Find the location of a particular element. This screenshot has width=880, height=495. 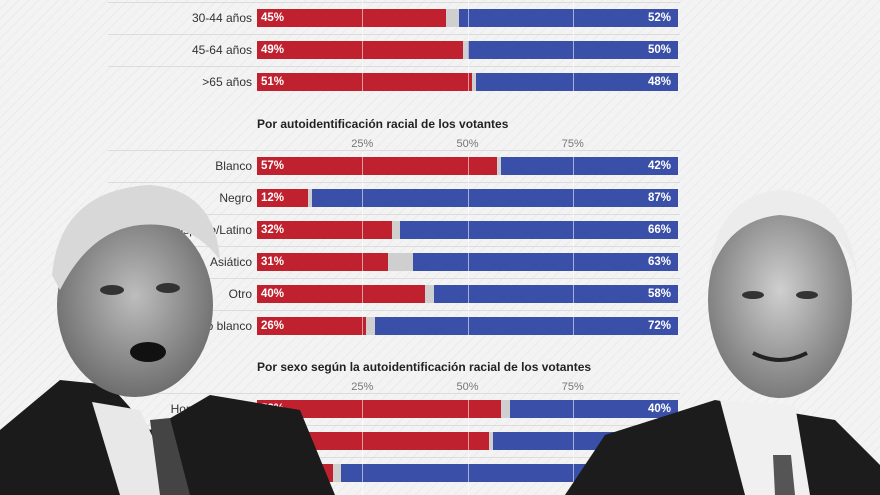

category-label: Otro is located at coordinates (240, 294).